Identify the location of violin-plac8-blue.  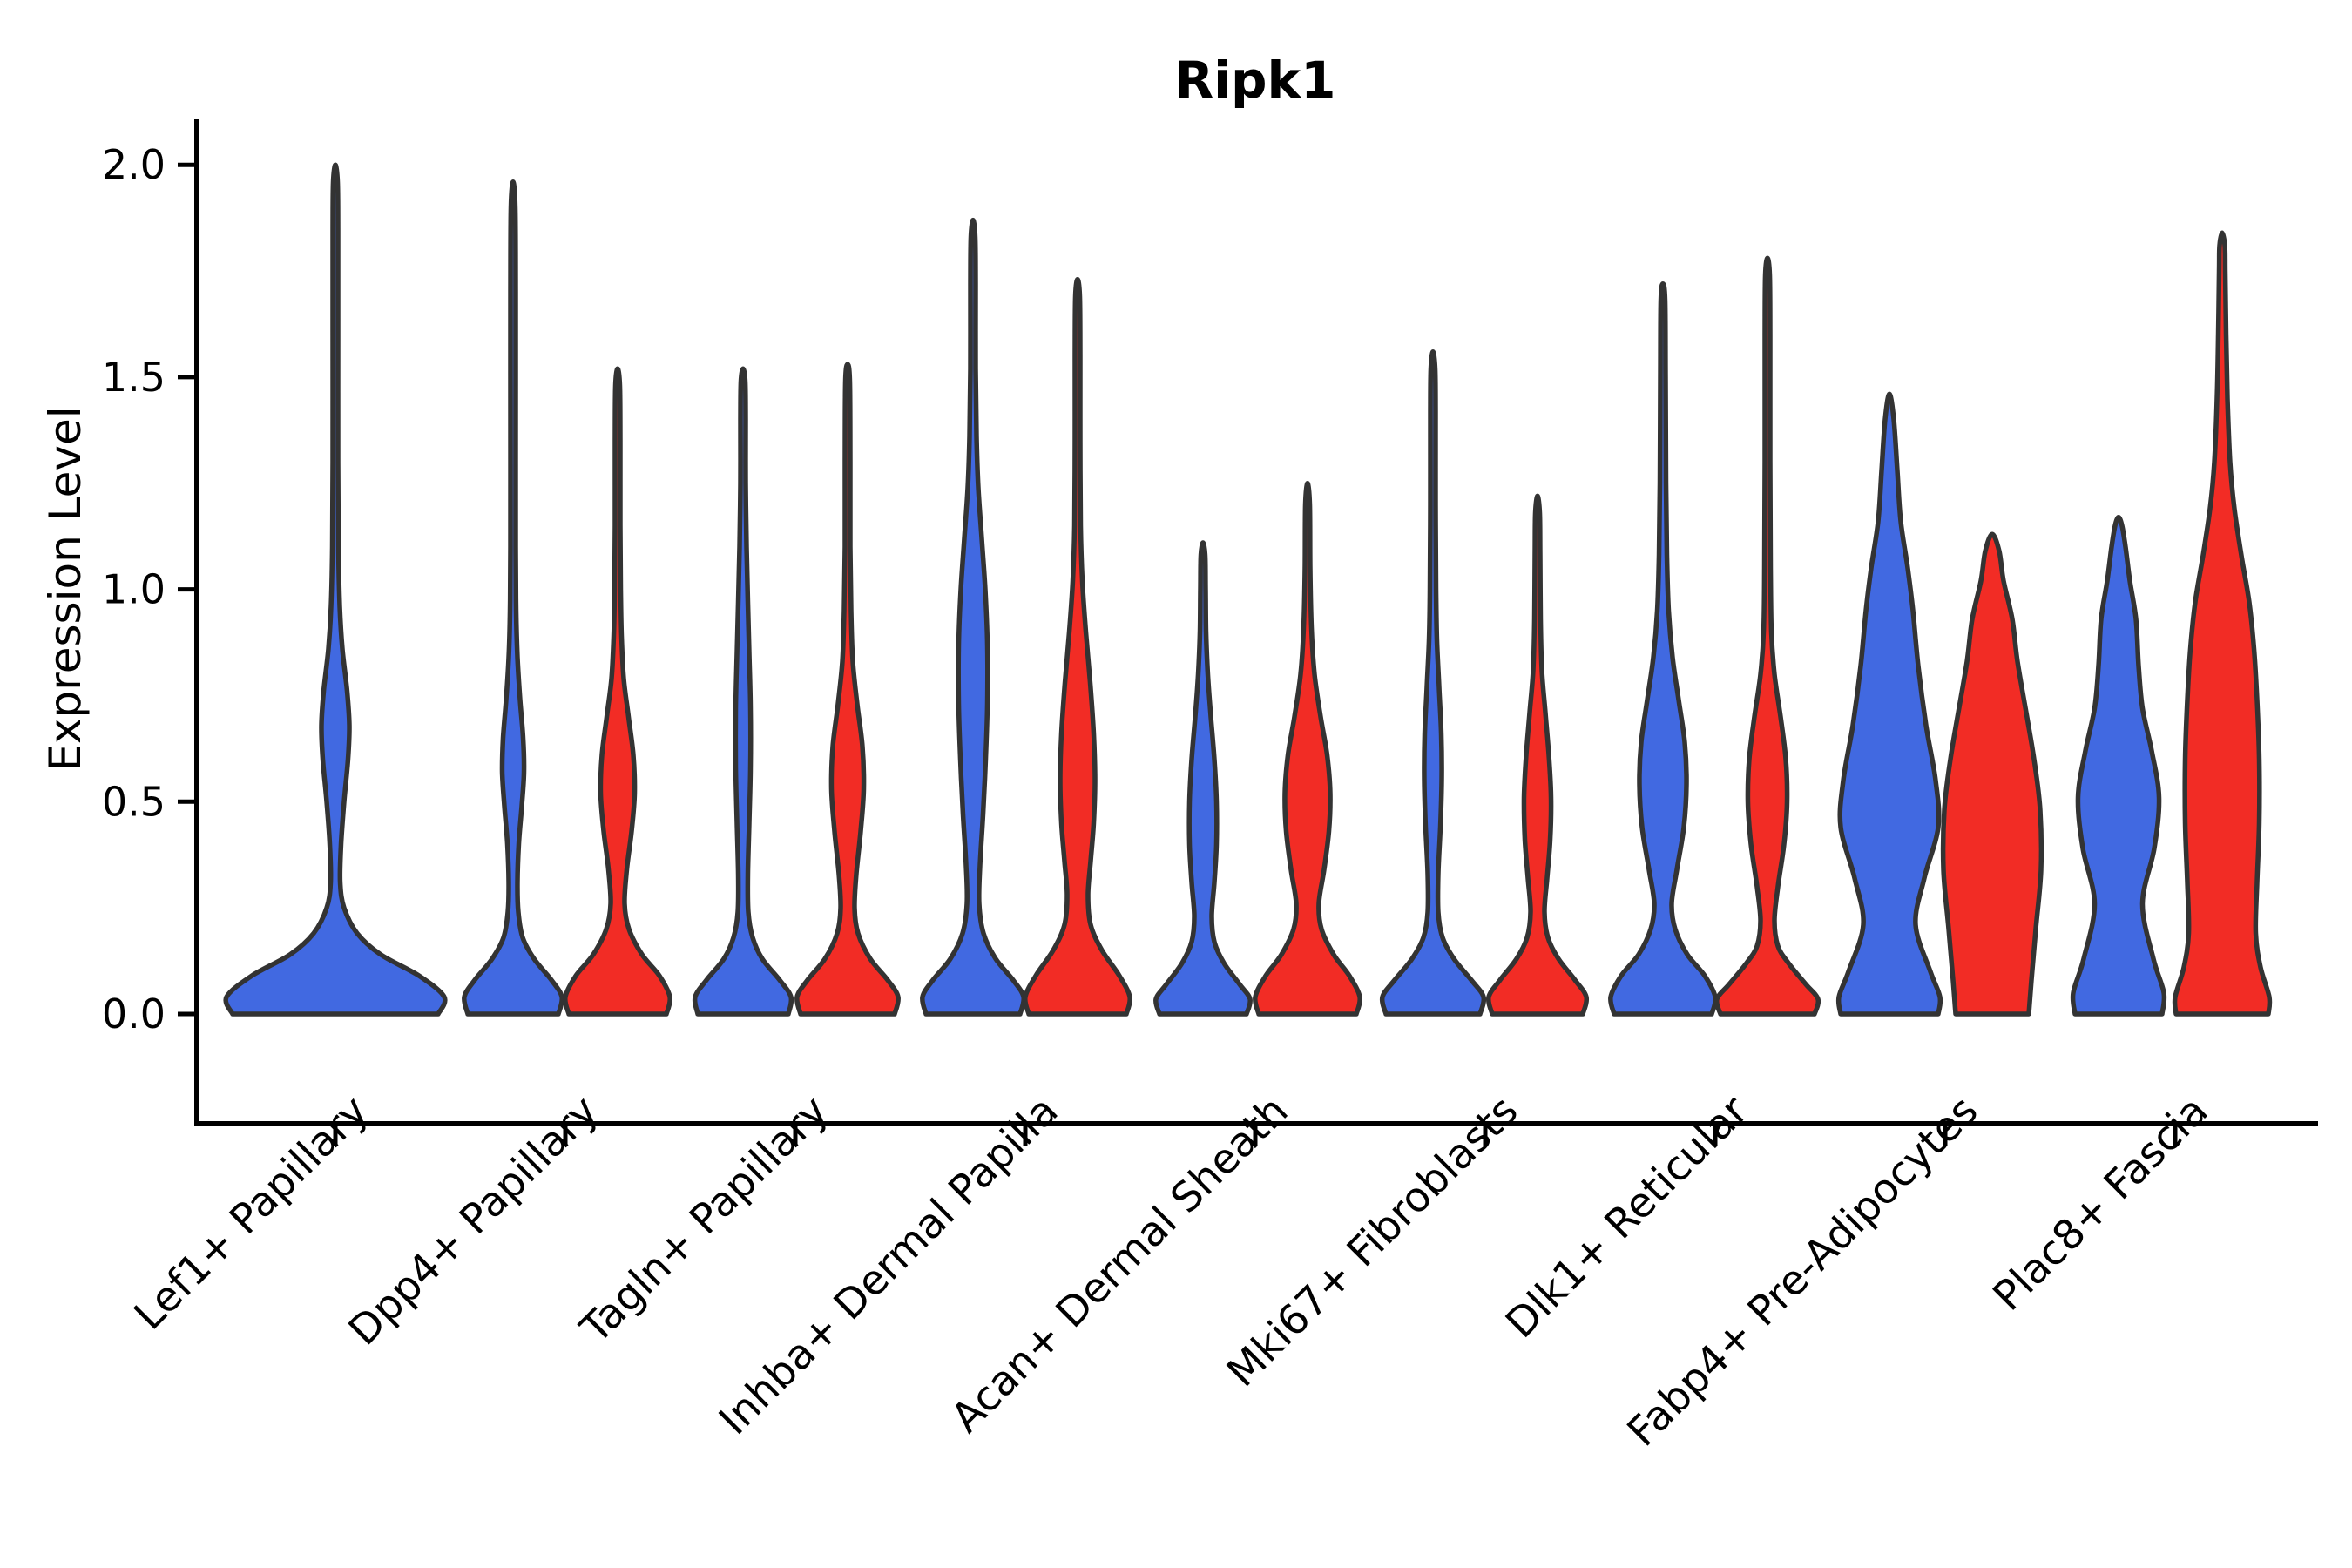
(2118, 766).